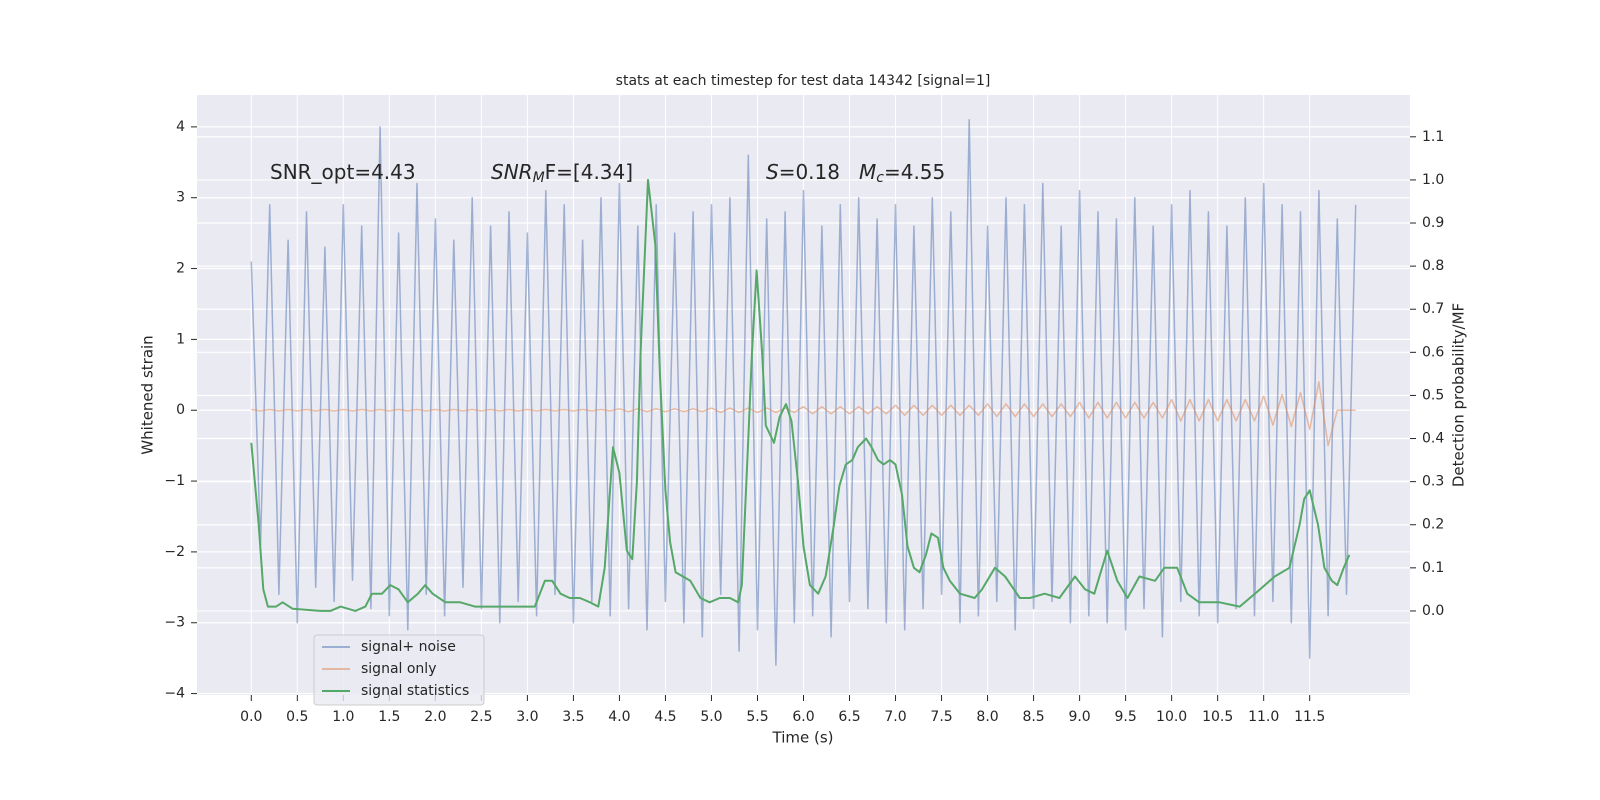  Describe the element at coordinates (895, 717) in the screenshot. I see `x-tick-label: 7.0` at that location.